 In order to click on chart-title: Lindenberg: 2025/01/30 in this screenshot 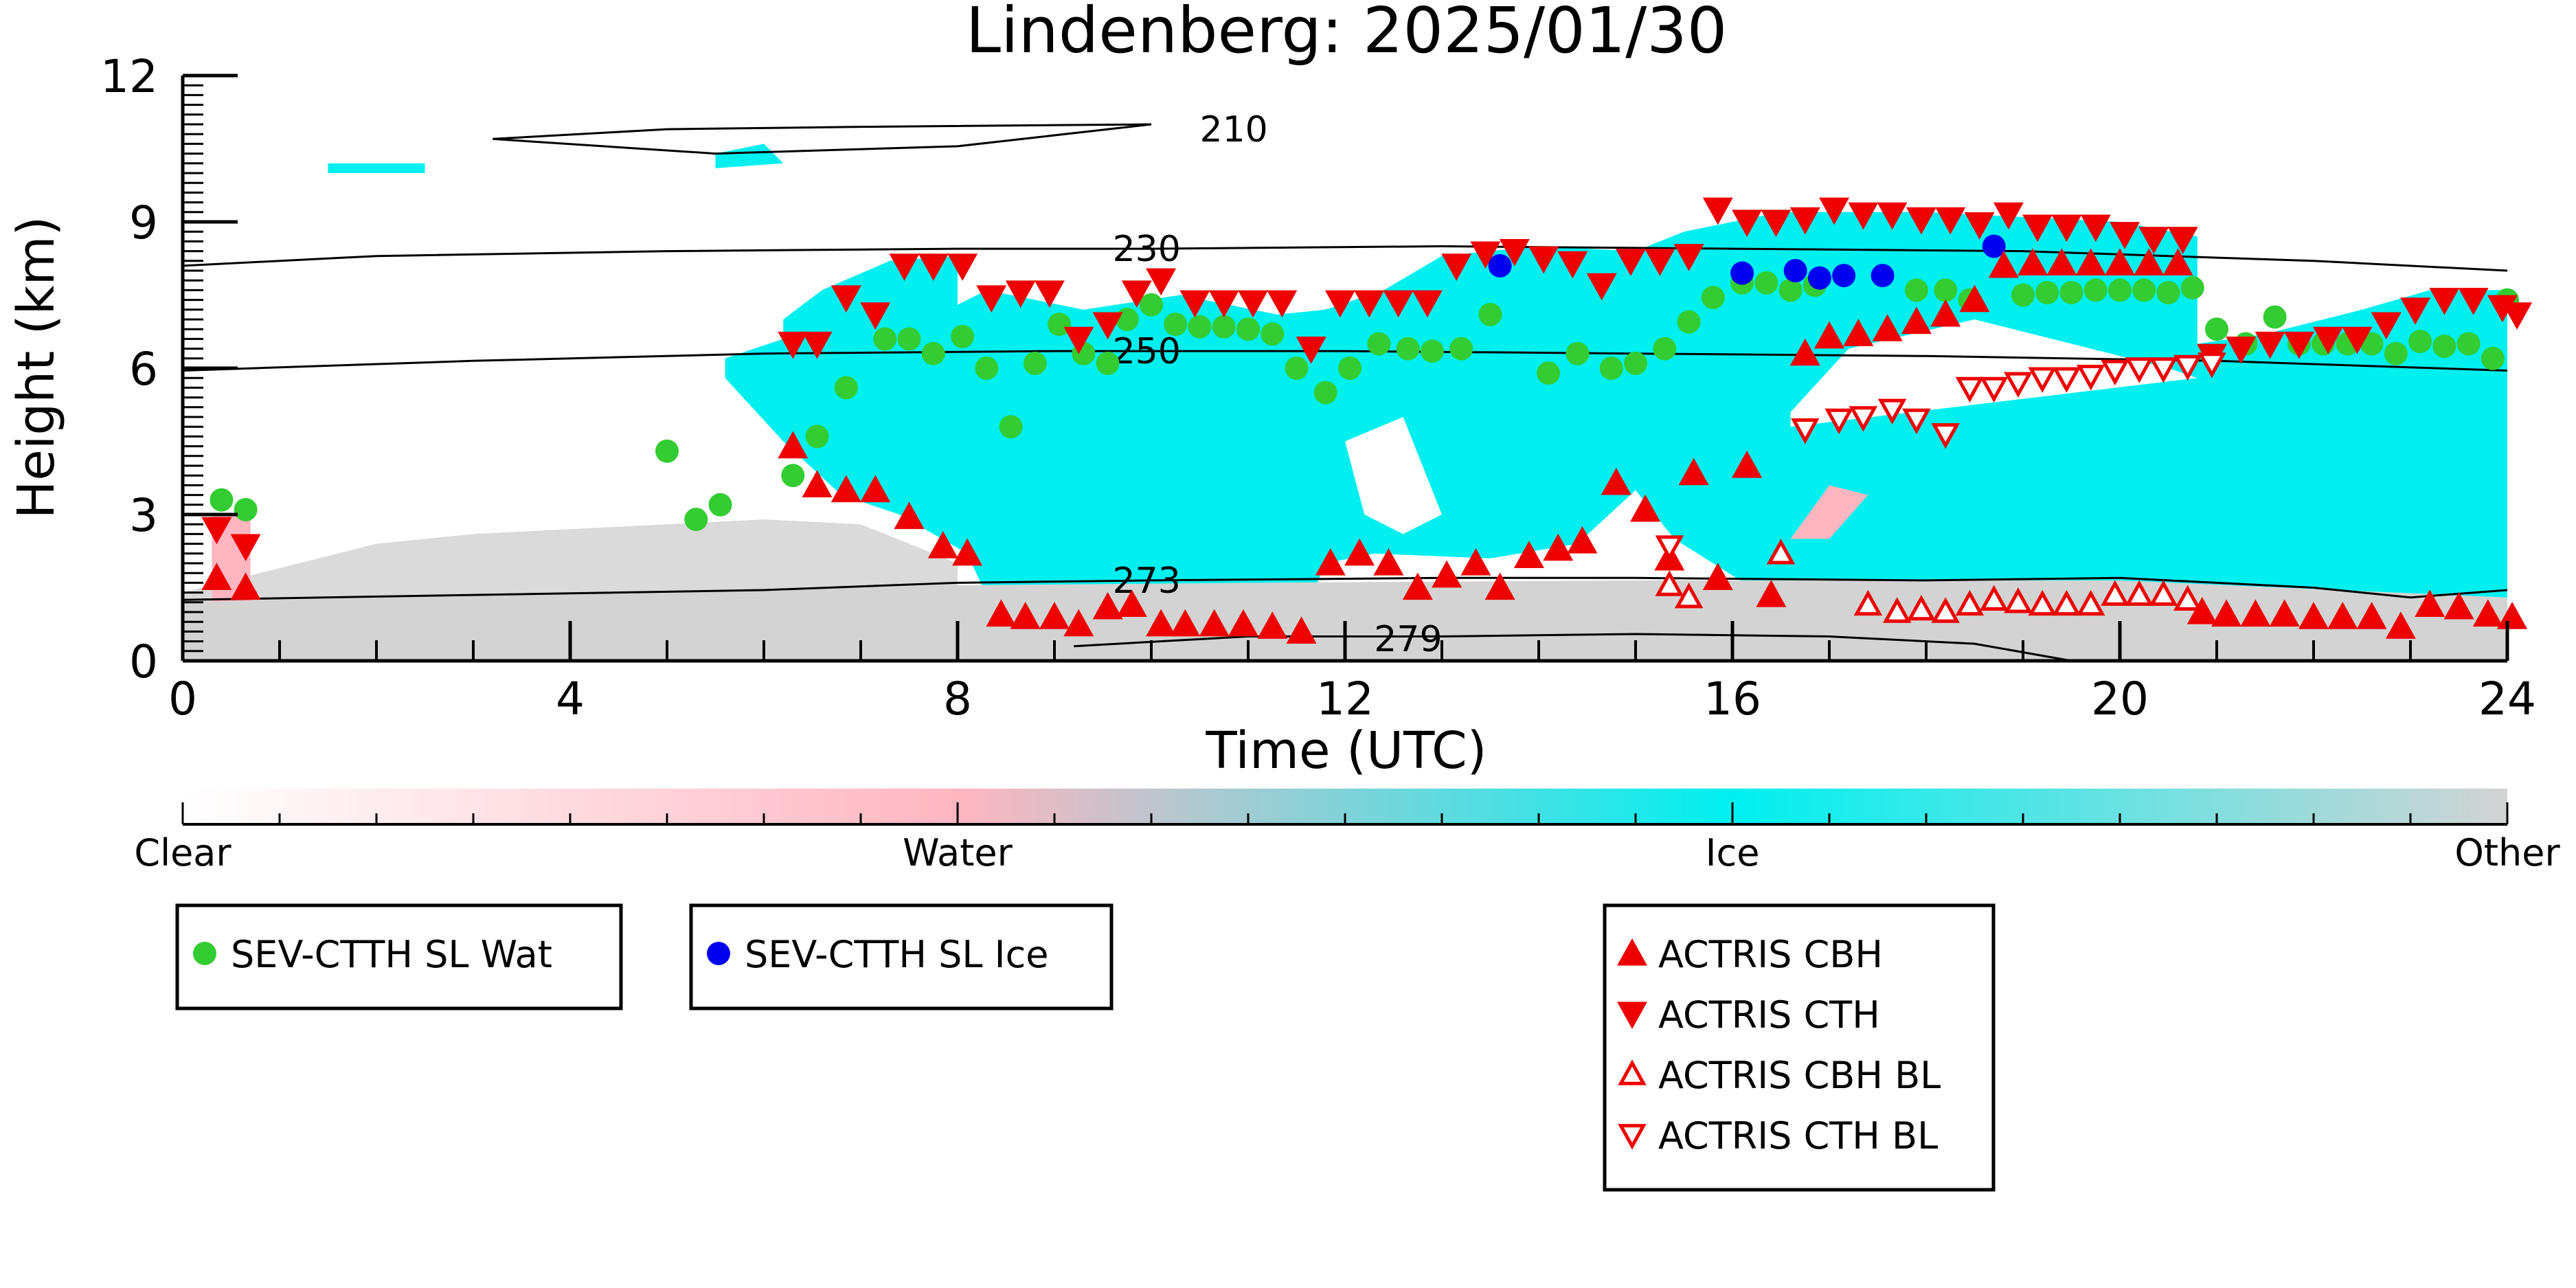, I will do `click(1347, 33)`.